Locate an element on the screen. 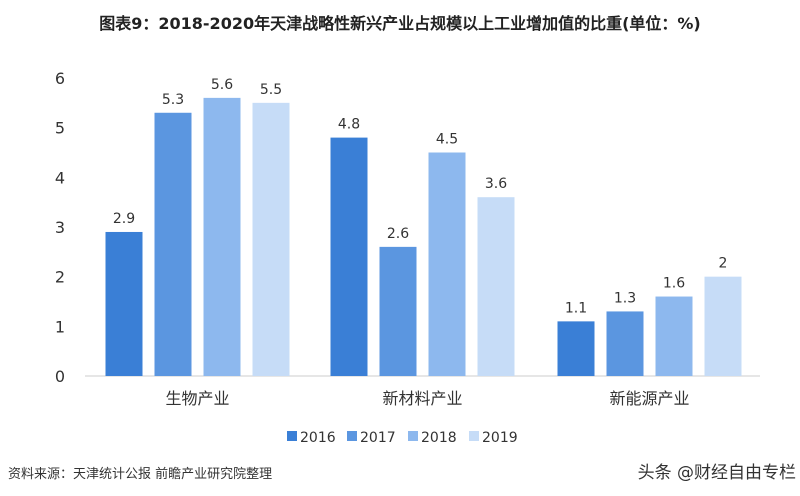  y-tick-label: 4 is located at coordinates (60, 177).